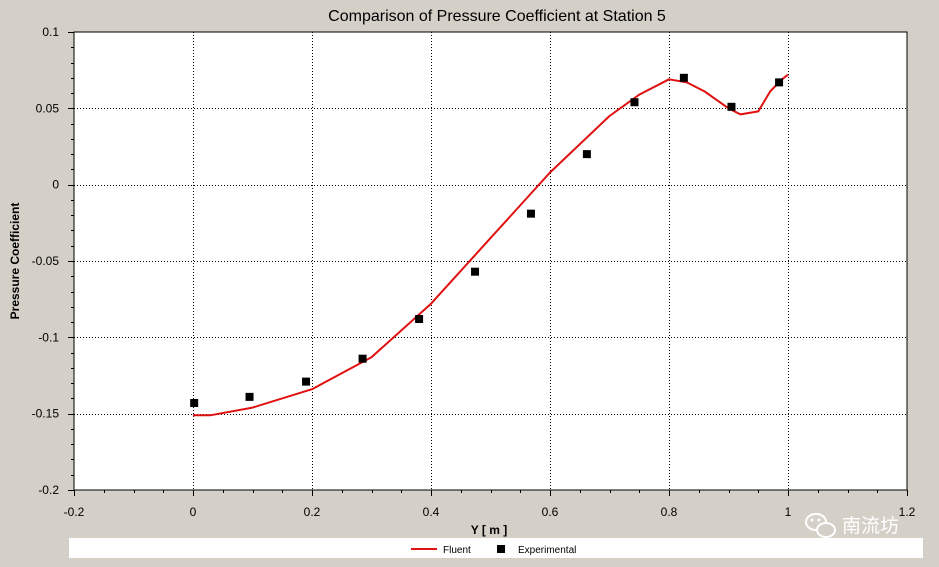 The image size is (939, 567). Describe the element at coordinates (496, 548) in the screenshot. I see `legend-box` at that location.